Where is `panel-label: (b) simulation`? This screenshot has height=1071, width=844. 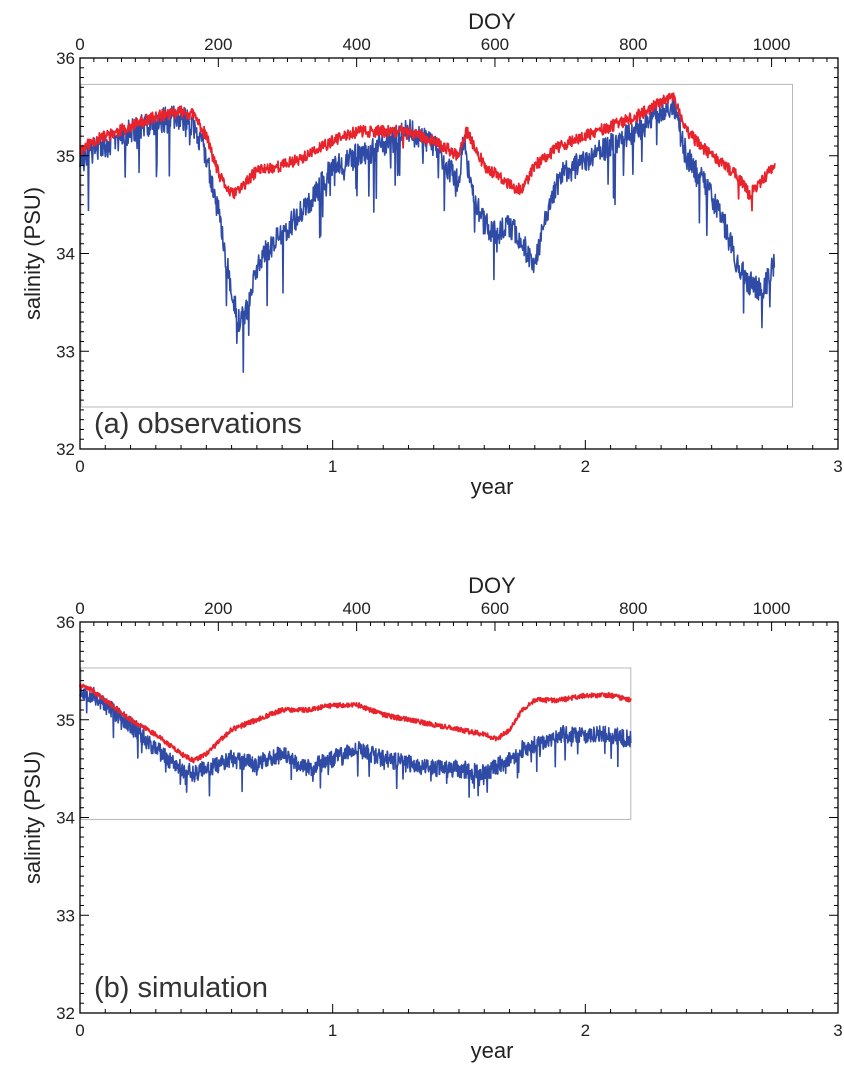
panel-label: (b) simulation is located at coordinates (181, 988).